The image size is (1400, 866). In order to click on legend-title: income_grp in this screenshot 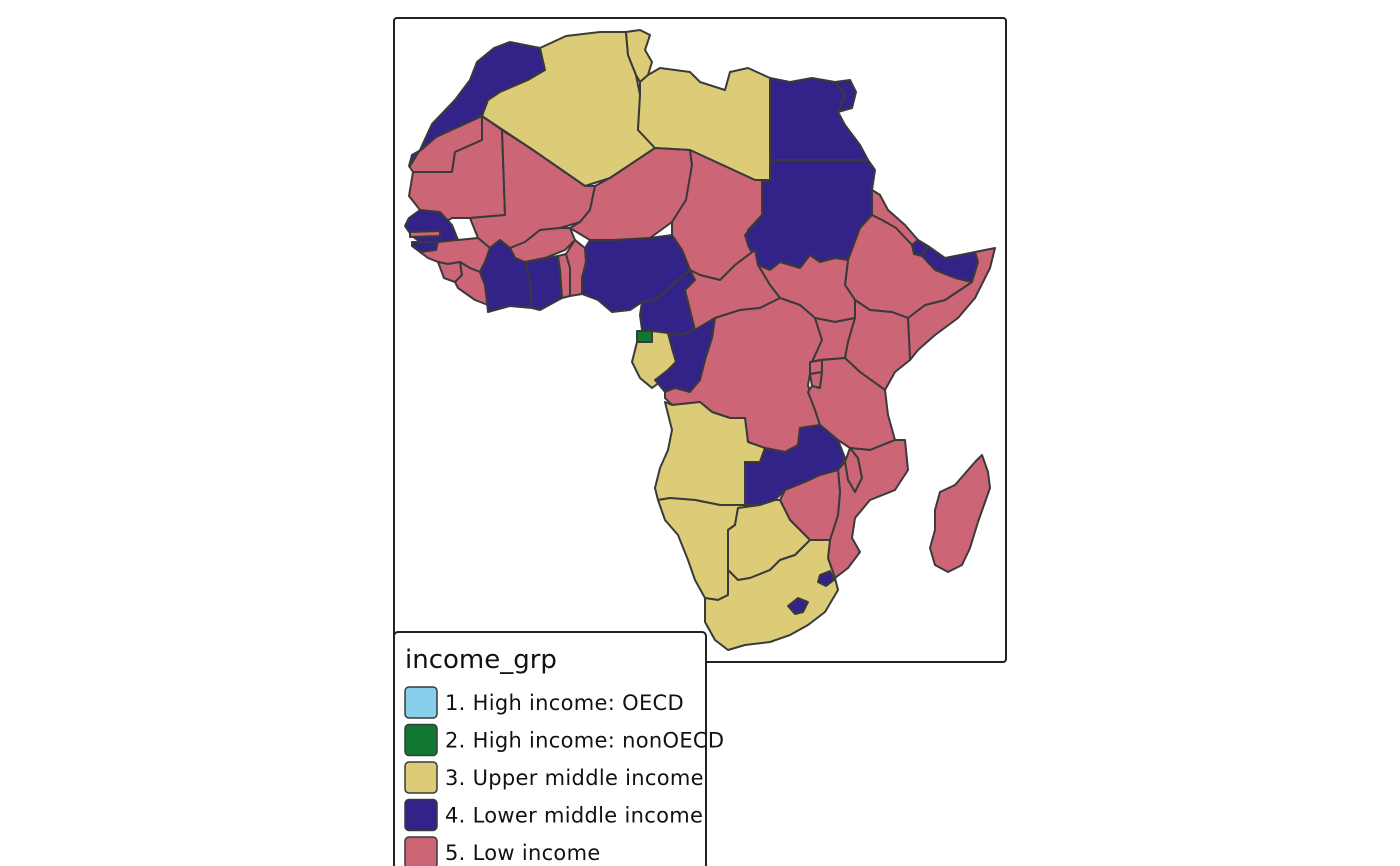, I will do `click(481, 660)`.